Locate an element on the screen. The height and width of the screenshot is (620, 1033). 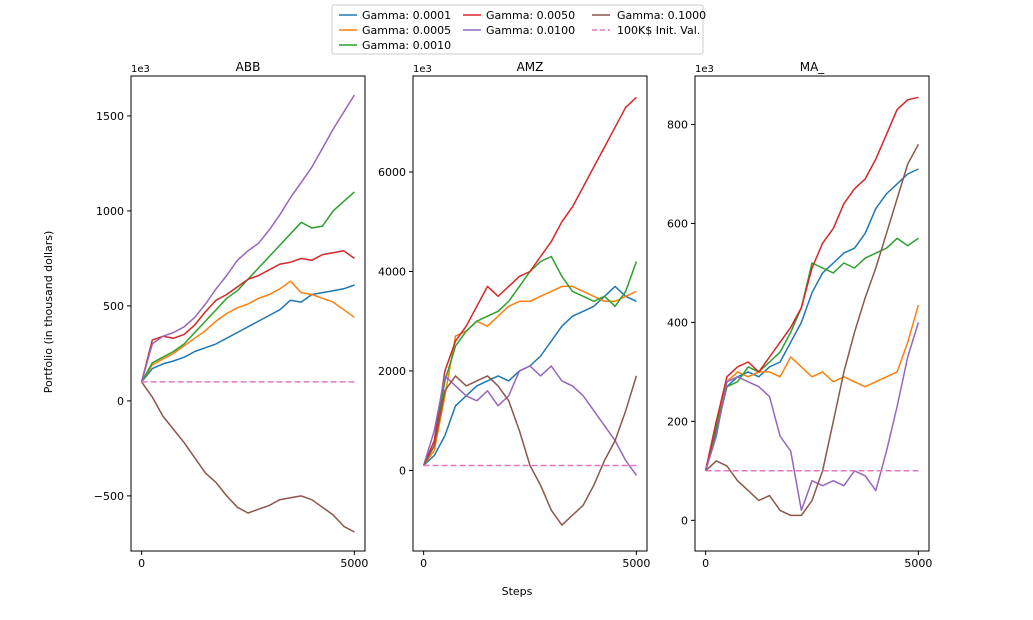
legend-label: Gamma: 0.0005 is located at coordinates (406, 30).